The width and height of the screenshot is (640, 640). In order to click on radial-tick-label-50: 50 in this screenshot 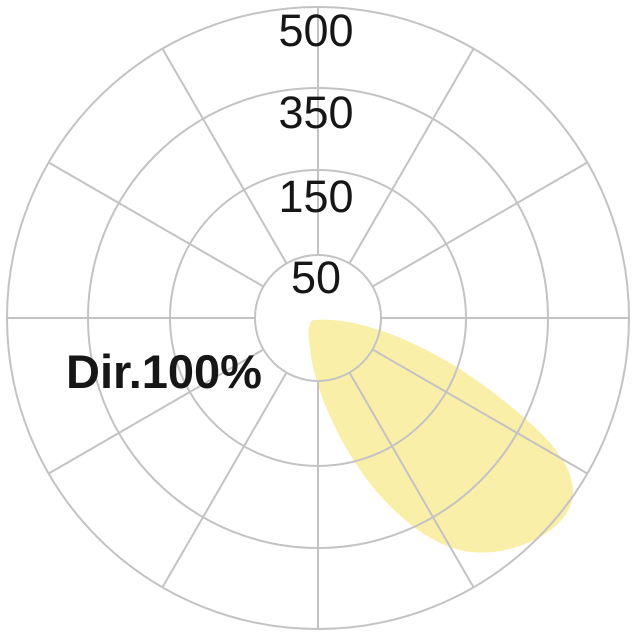, I will do `click(316, 277)`.